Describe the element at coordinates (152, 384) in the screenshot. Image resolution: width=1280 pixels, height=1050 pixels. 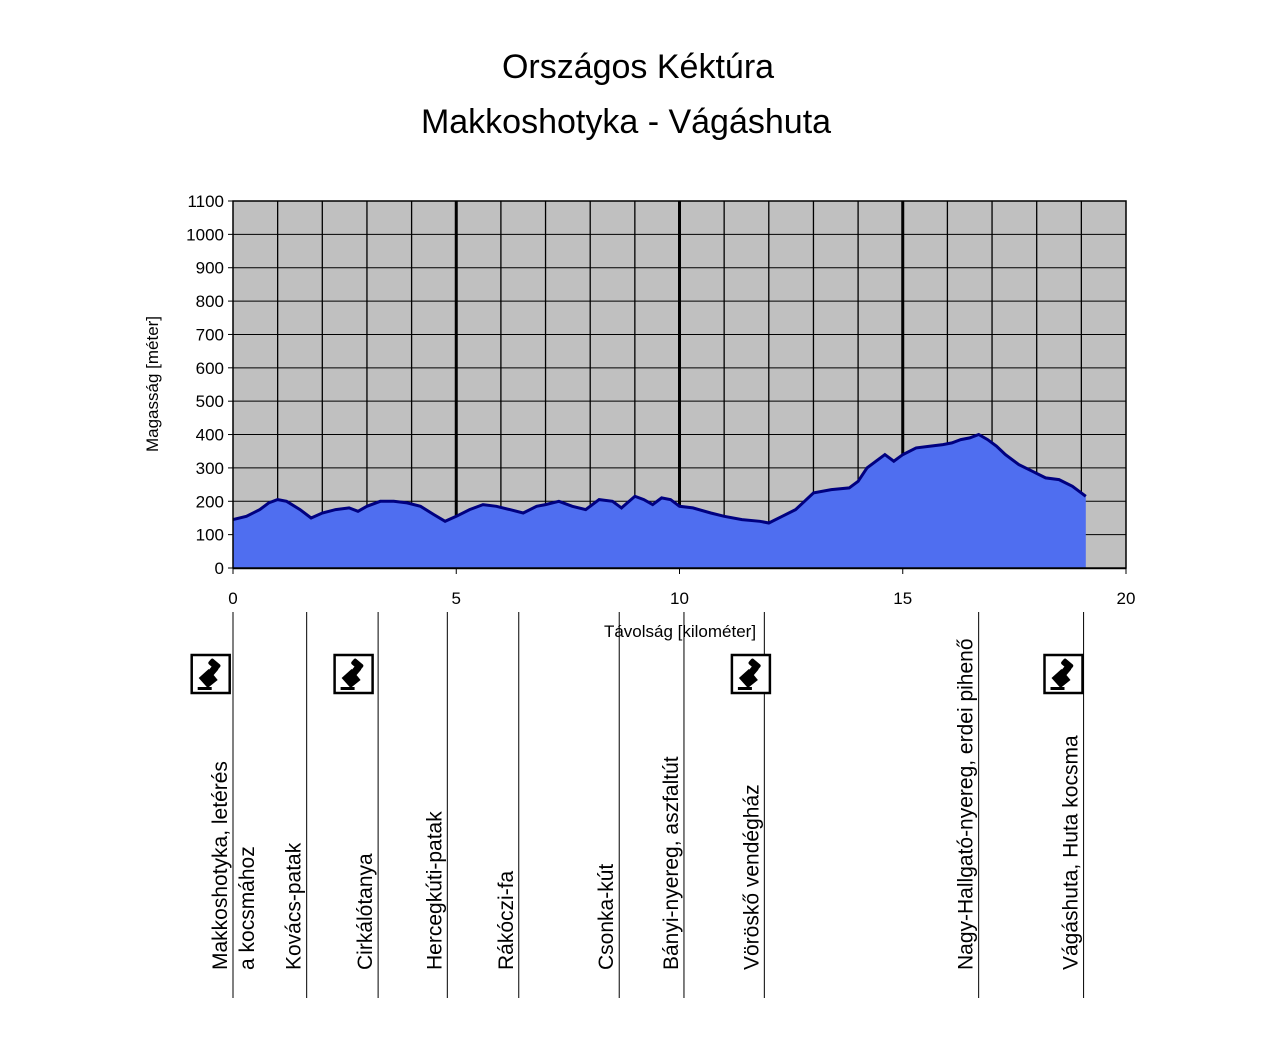
I see `y-axis-label: Magasság [méter]` at that location.